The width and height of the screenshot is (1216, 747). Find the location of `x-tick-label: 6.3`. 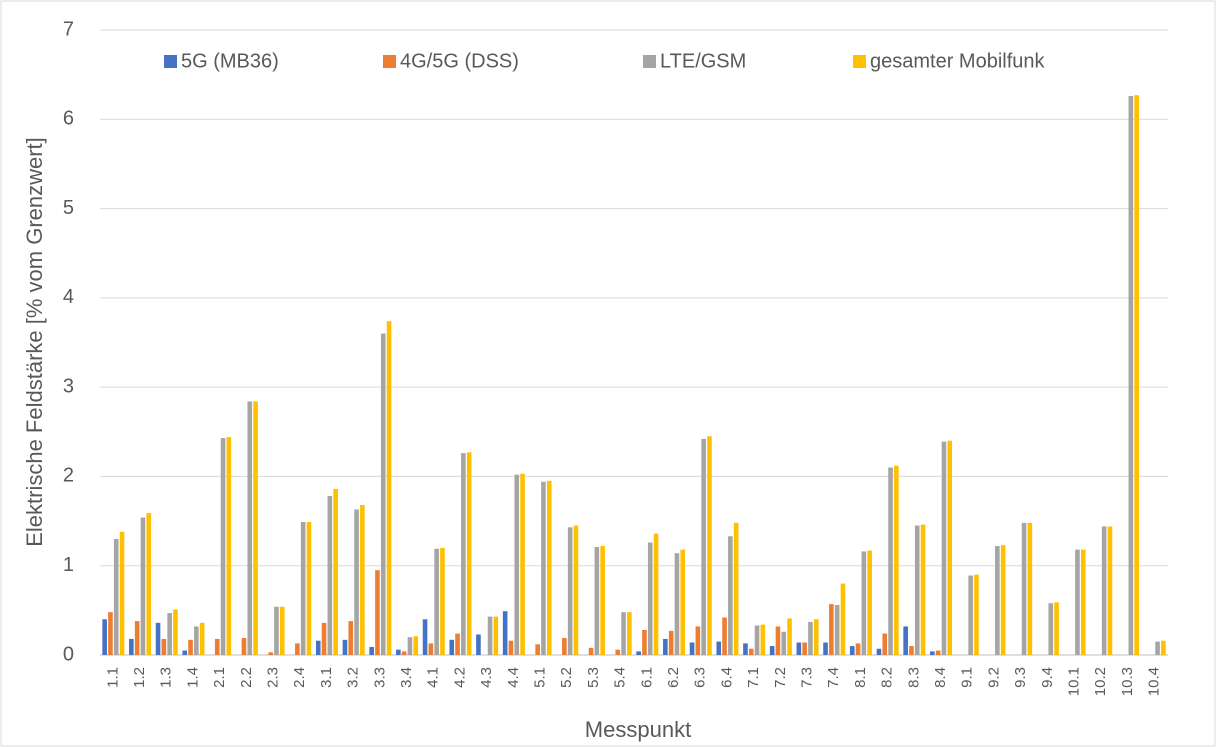

x-tick-label: 6.3 is located at coordinates (700, 677).